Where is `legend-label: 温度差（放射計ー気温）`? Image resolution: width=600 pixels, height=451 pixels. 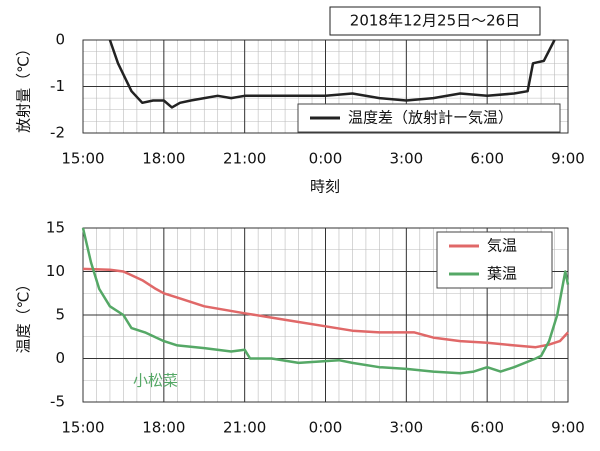
legend-label: 温度差（放射計ー気温） is located at coordinates (430, 118).